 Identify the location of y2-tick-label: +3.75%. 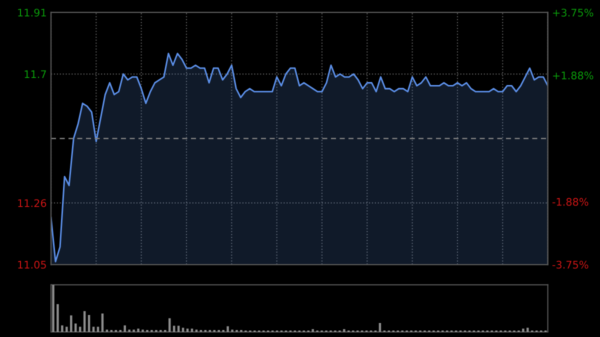
(573, 12).